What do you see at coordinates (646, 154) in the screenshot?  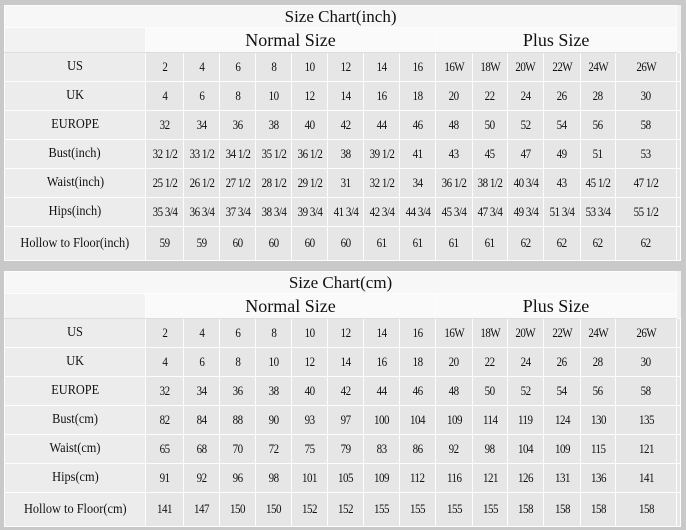 I see `size-cell: 53` at bounding box center [646, 154].